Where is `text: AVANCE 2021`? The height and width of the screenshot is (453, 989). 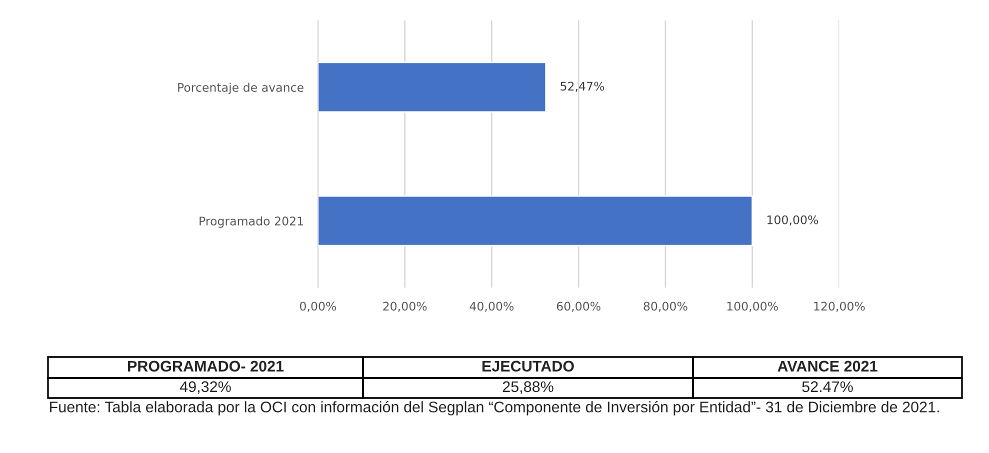 text: AVANCE 2021 is located at coordinates (828, 366).